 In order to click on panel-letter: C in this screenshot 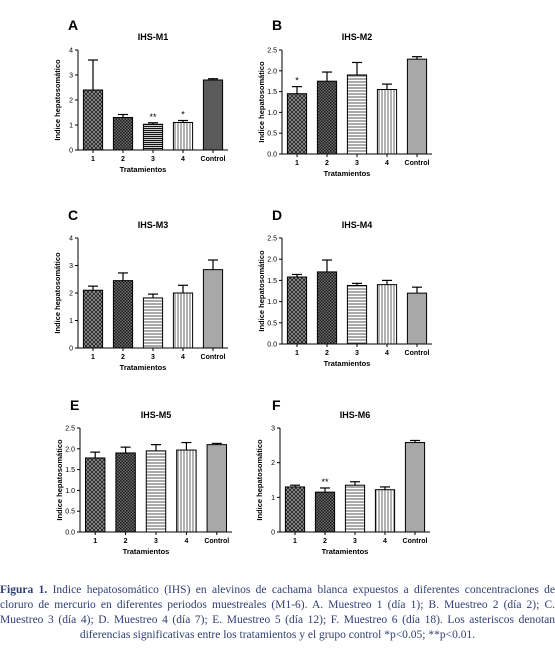, I will do `click(73, 215)`.